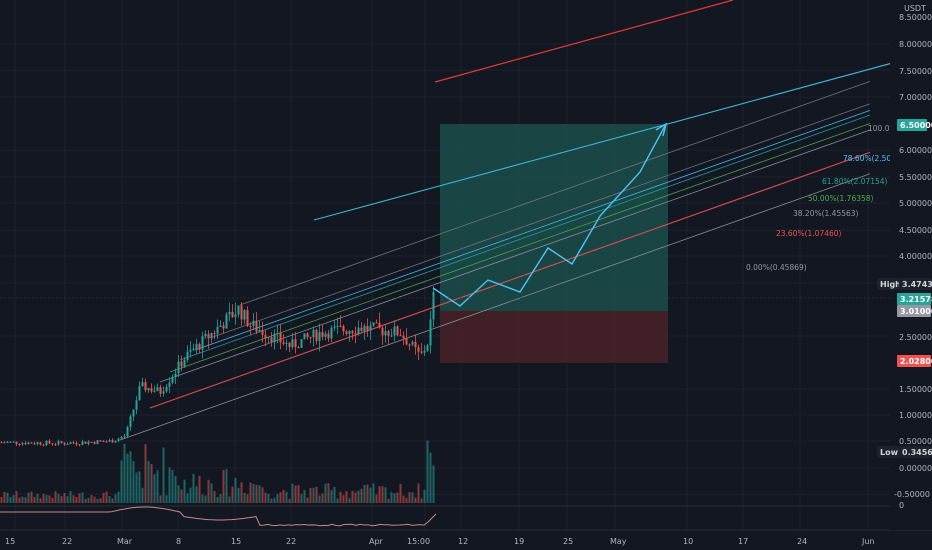  Describe the element at coordinates (917, 284) in the screenshot. I see `high-value-badge: 3.47436` at that location.